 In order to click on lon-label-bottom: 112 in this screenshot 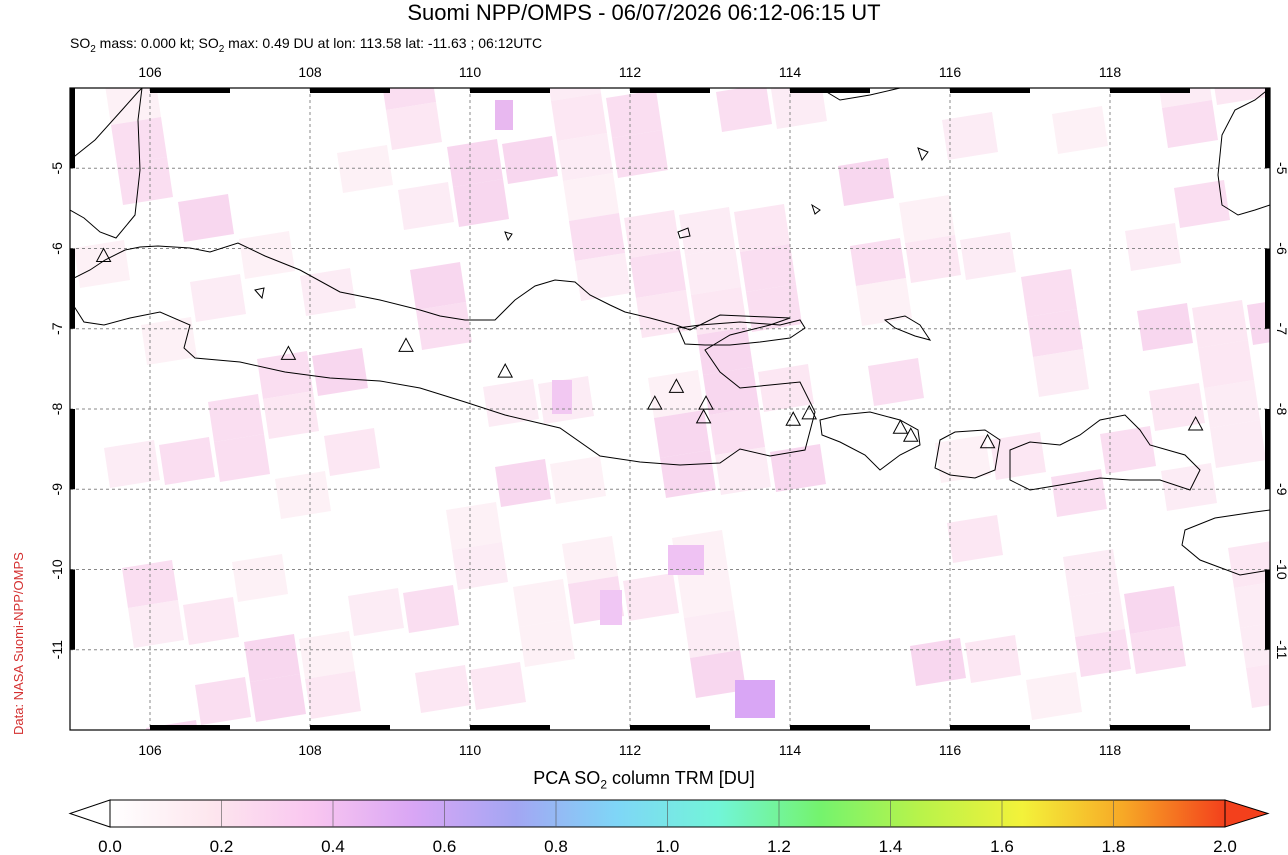, I will do `click(630, 750)`.